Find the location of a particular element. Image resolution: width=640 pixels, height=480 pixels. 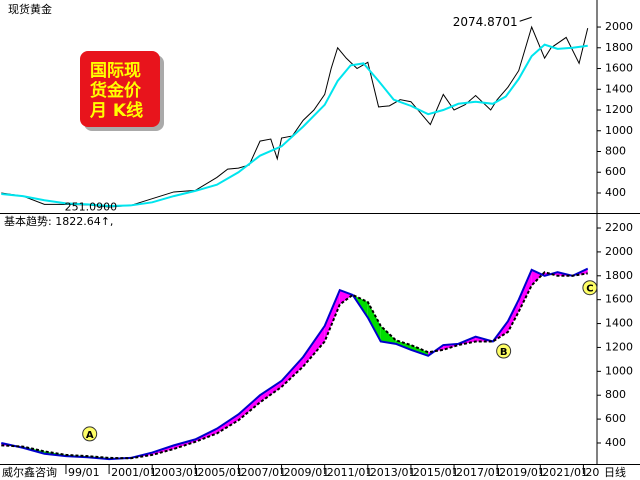

logo-box is located at coordinates (120, 89).